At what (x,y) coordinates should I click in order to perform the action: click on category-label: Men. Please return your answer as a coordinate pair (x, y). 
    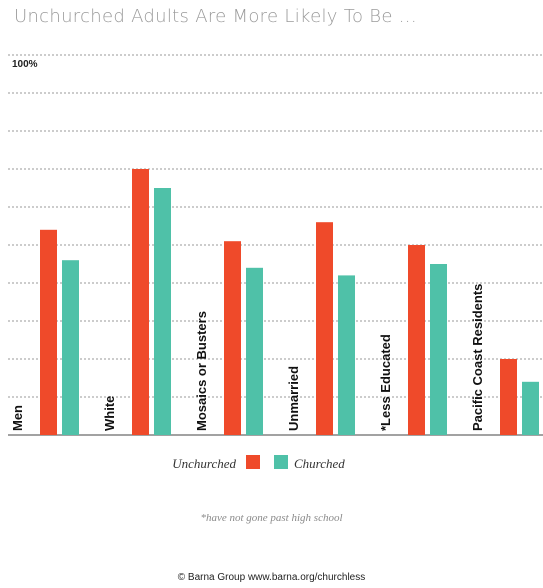
    Looking at the image, I should click on (17, 418).